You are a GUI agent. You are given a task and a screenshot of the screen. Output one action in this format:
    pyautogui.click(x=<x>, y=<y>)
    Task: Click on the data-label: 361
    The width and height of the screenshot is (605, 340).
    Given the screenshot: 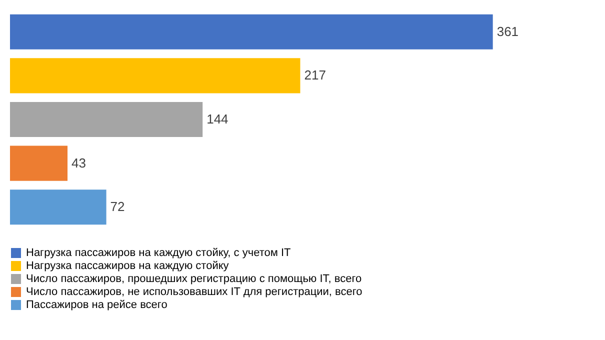 What is the action you would take?
    pyautogui.click(x=507, y=31)
    